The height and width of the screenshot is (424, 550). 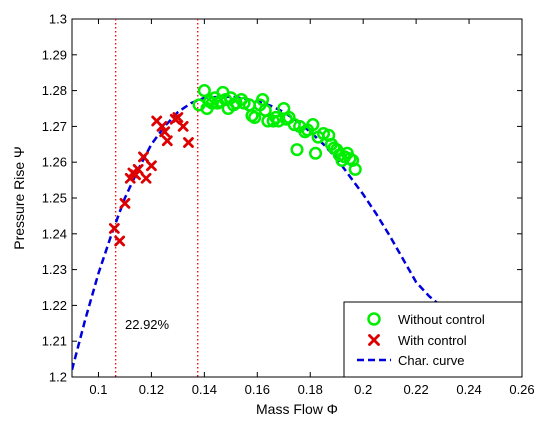 What do you see at coordinates (441, 319) in the screenshot?
I see `legend-label-without-control: Without control` at bounding box center [441, 319].